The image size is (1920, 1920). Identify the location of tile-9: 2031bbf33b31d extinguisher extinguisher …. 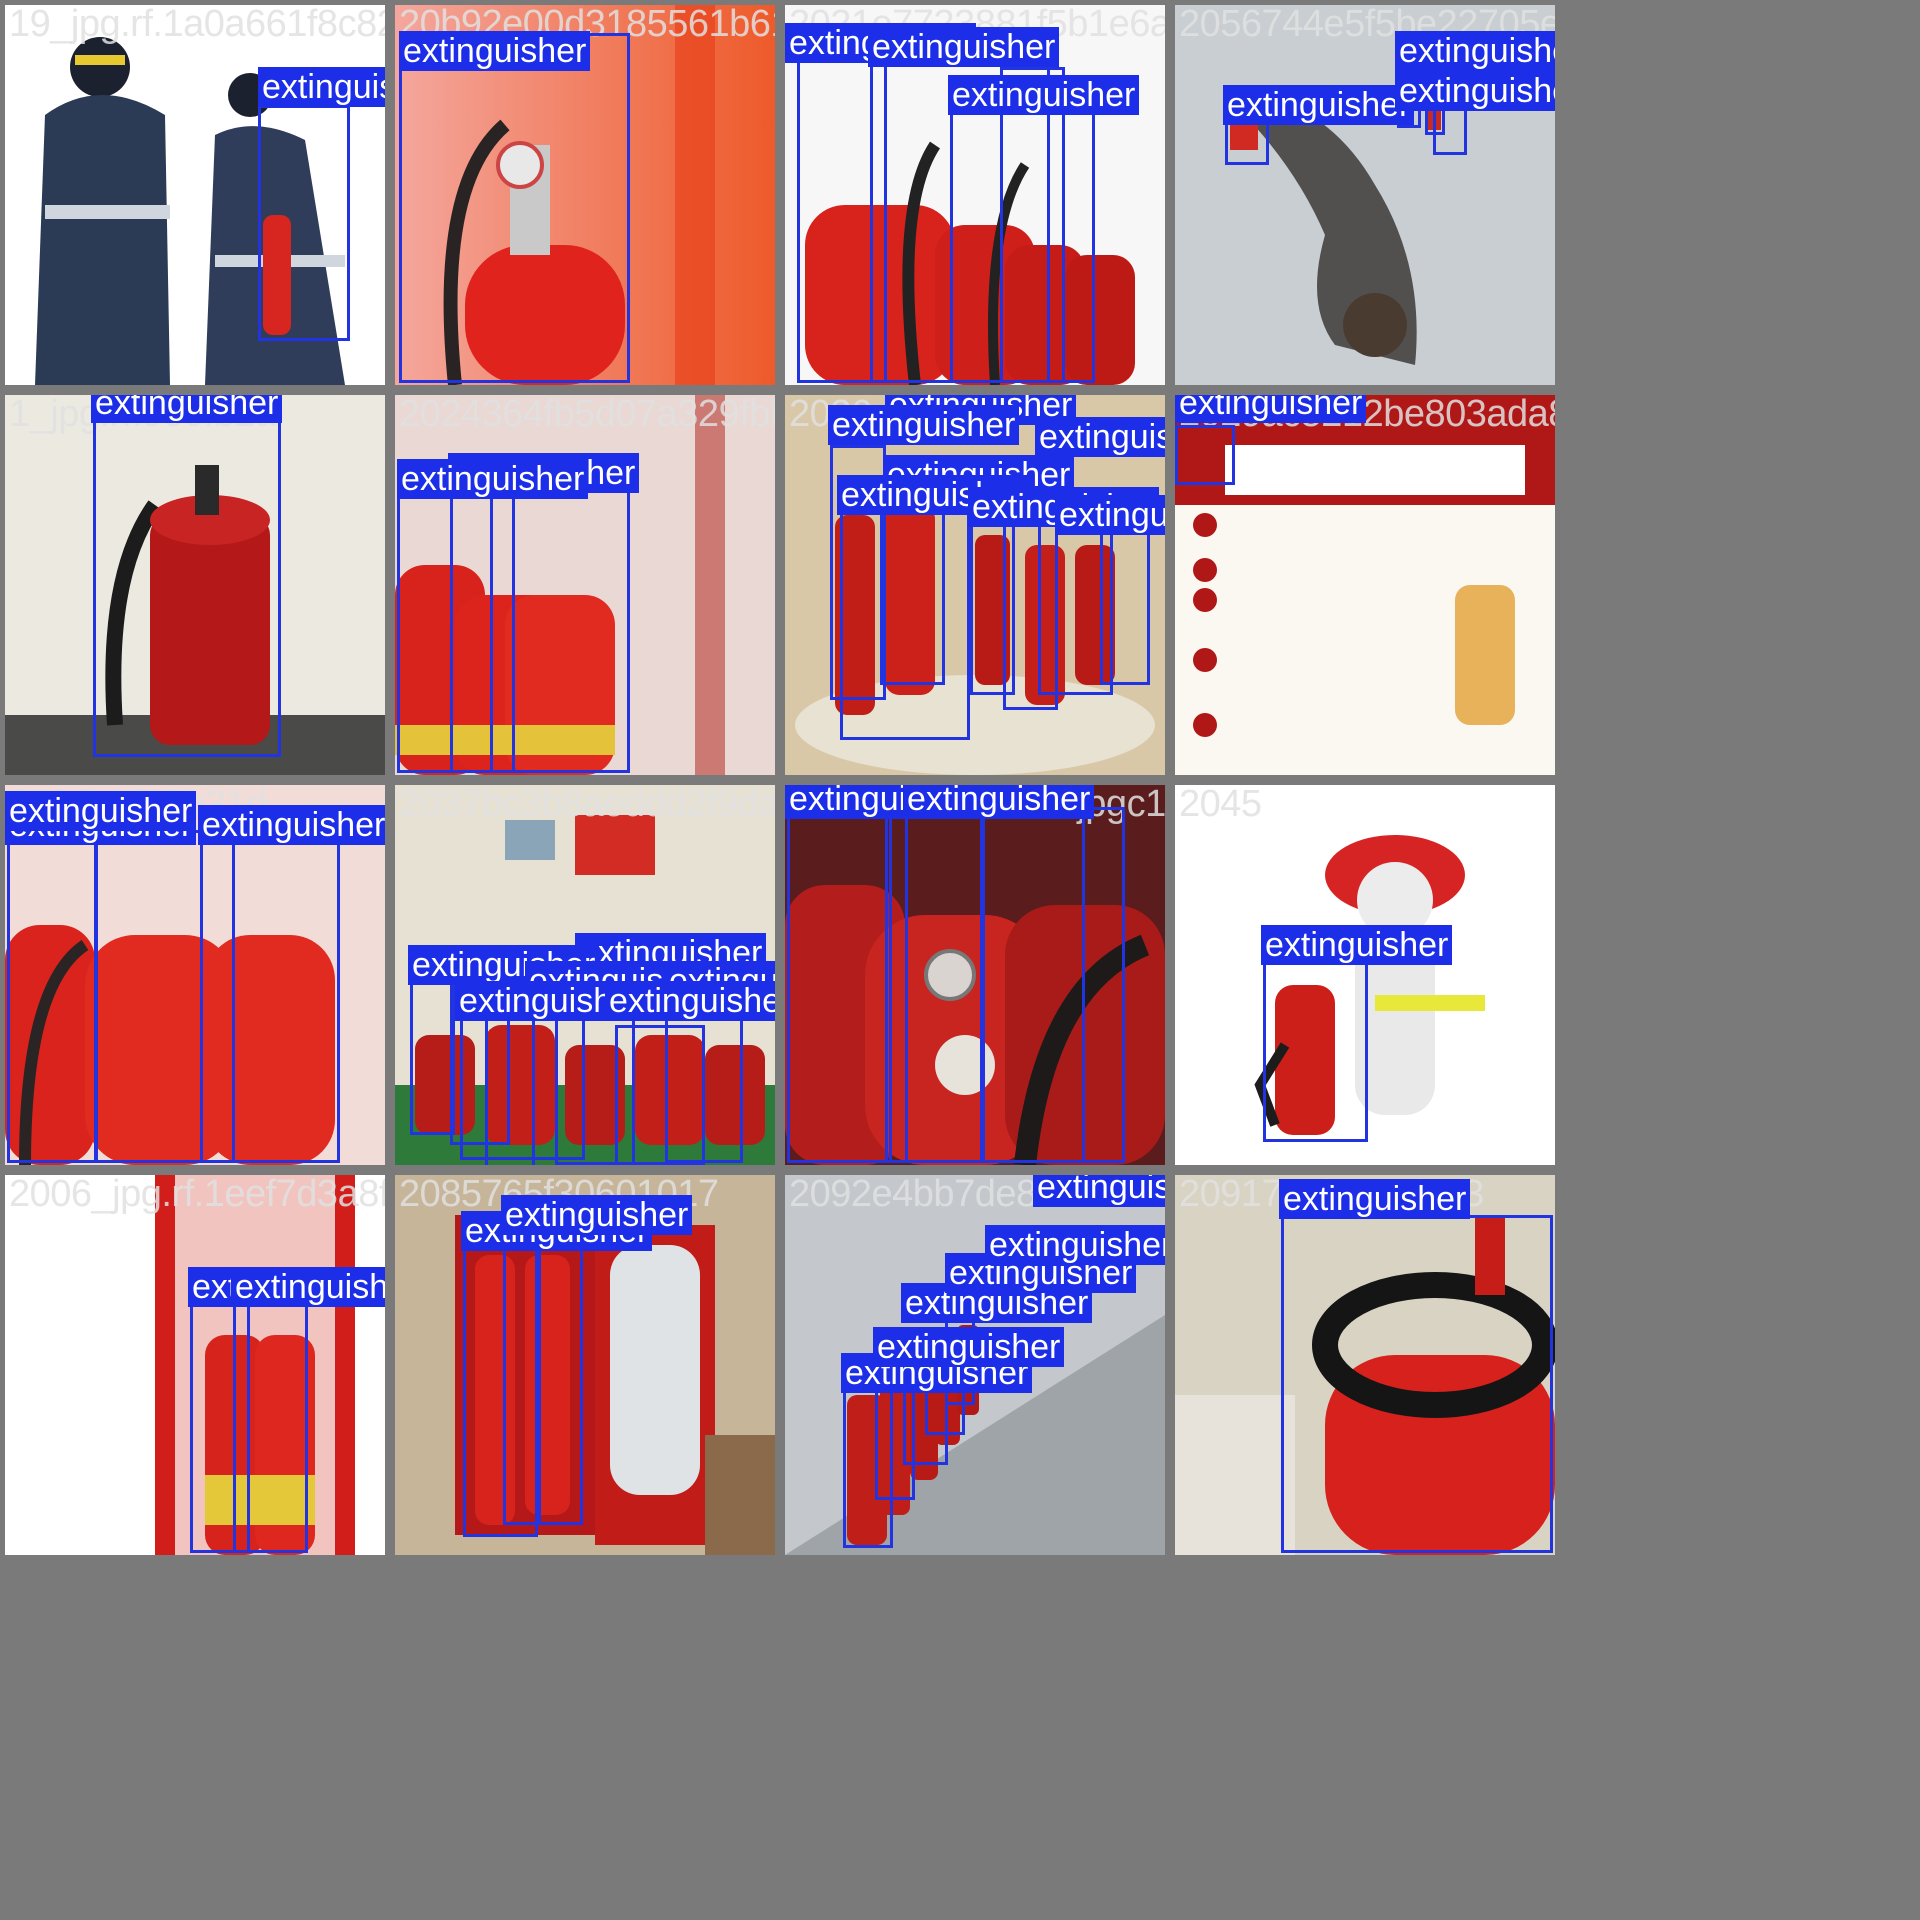
(195, 975).